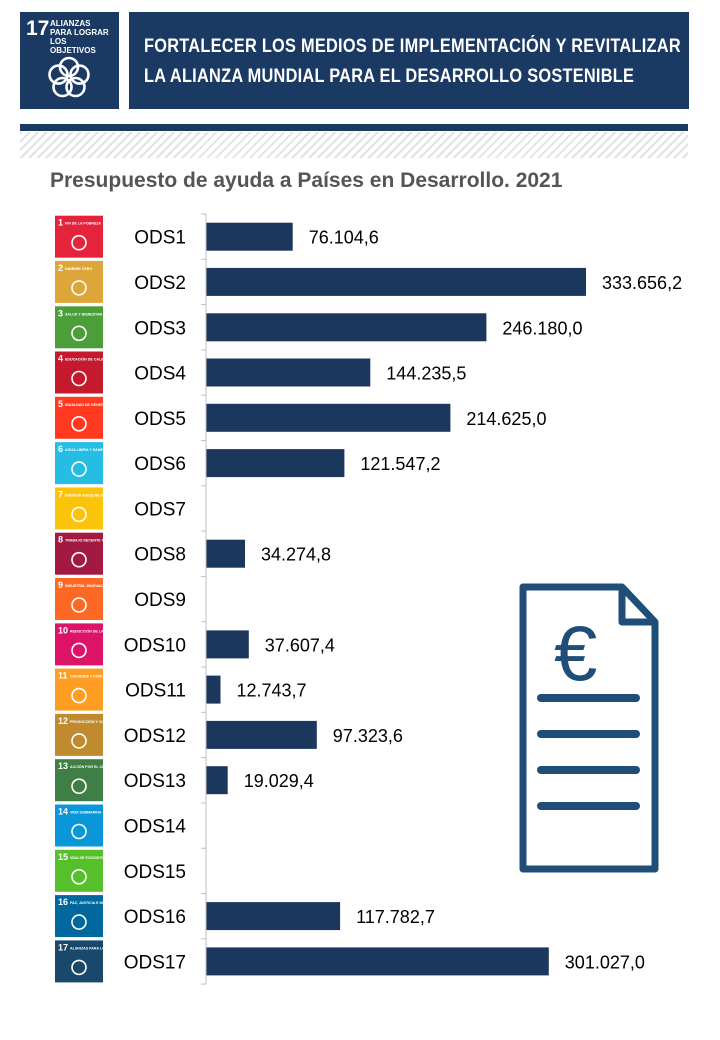 This screenshot has height=1040, width=720. What do you see at coordinates (88, 450) in the screenshot?
I see `sdg-icon-label: AGUA LIMPIA Y SANEAMIE` at bounding box center [88, 450].